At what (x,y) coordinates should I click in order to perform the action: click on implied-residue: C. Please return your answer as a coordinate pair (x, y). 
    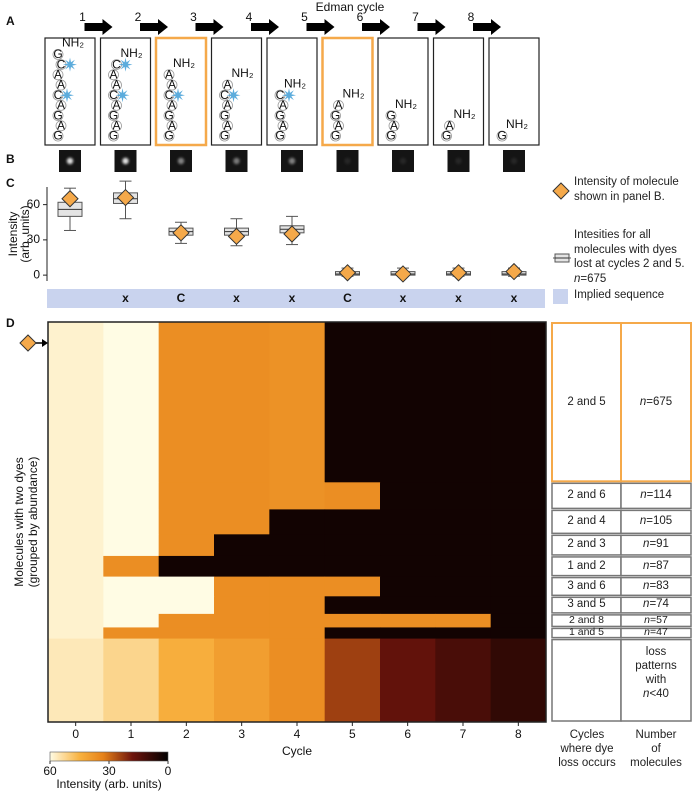
    Looking at the image, I should click on (181, 298).